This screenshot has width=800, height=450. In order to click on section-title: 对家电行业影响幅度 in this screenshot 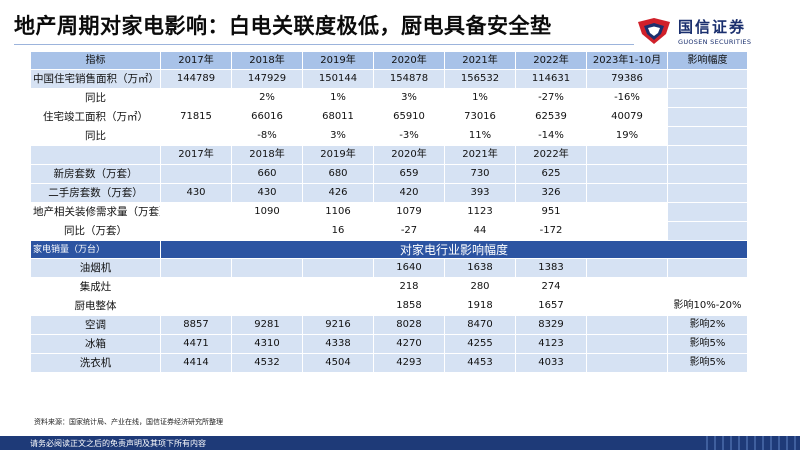, I will do `click(454, 249)`.